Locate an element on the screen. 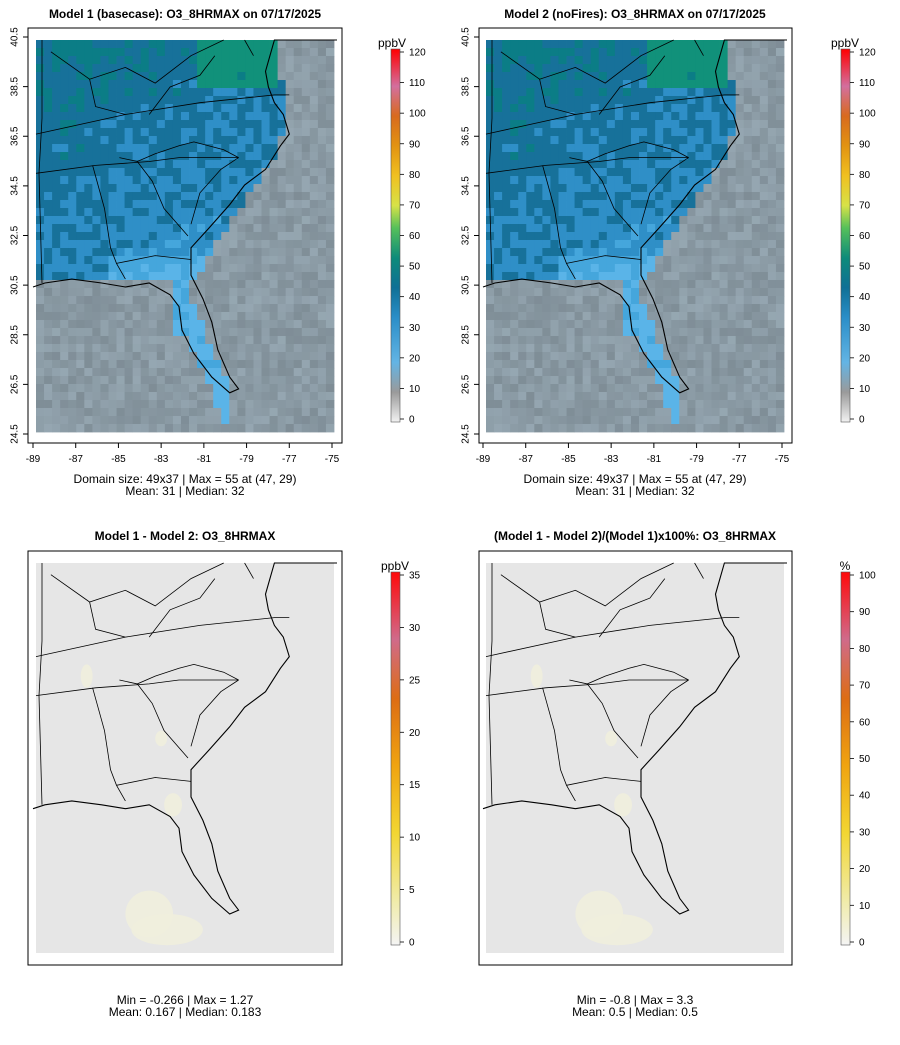 This screenshot has width=900, height=1045. legend-tick-label: 70 is located at coordinates (415, 205).